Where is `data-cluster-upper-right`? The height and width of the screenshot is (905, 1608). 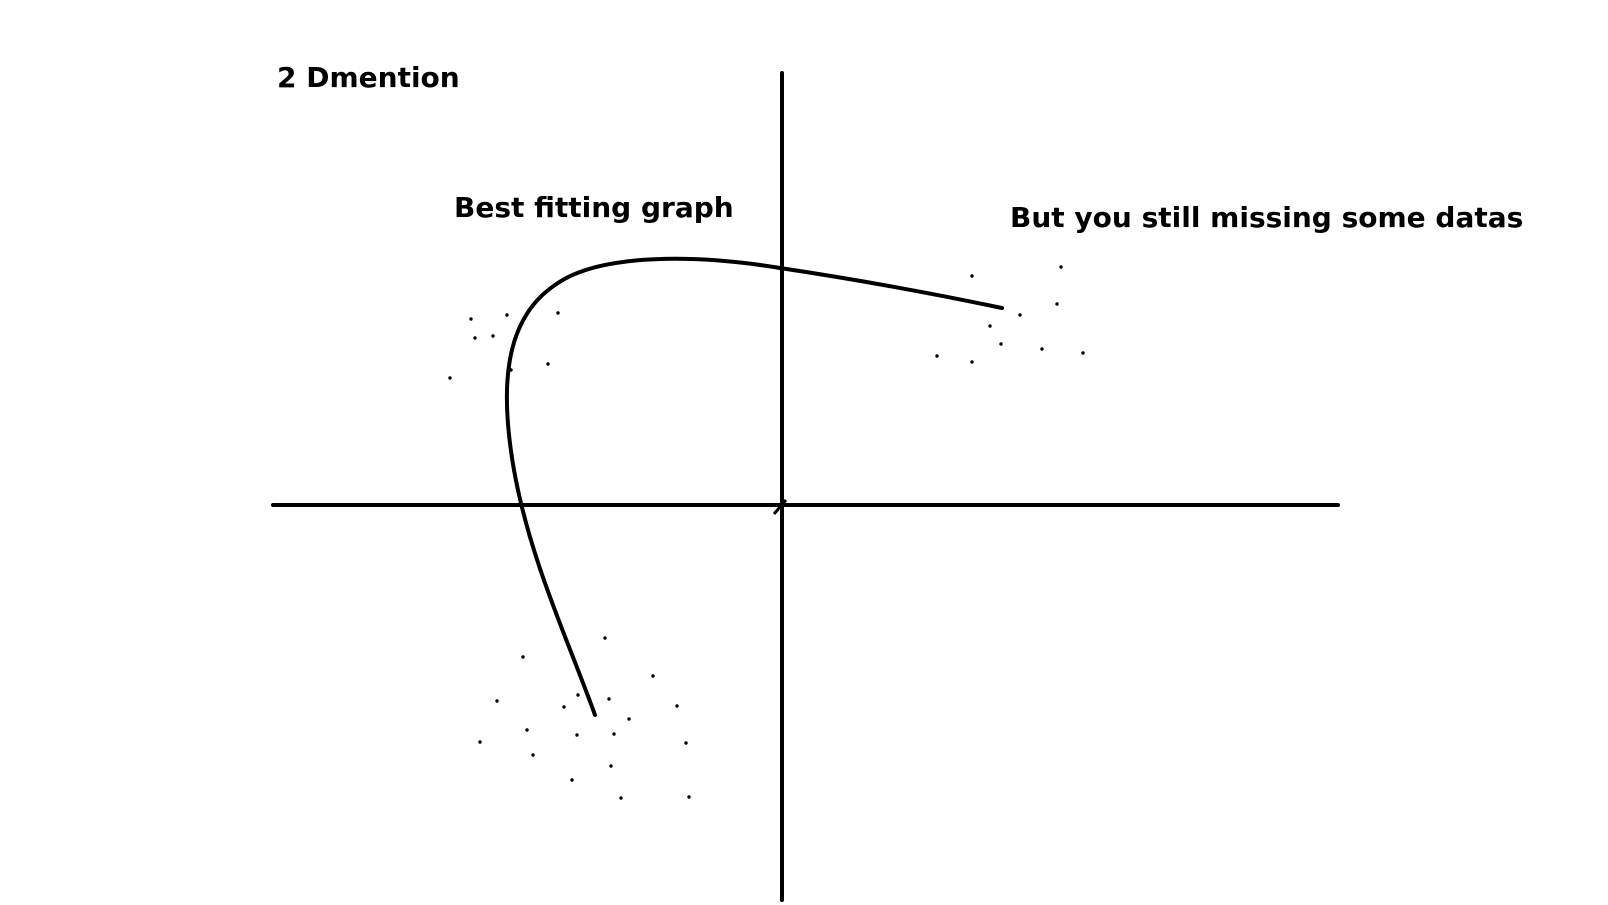 data-cluster-upper-right is located at coordinates (1010, 314).